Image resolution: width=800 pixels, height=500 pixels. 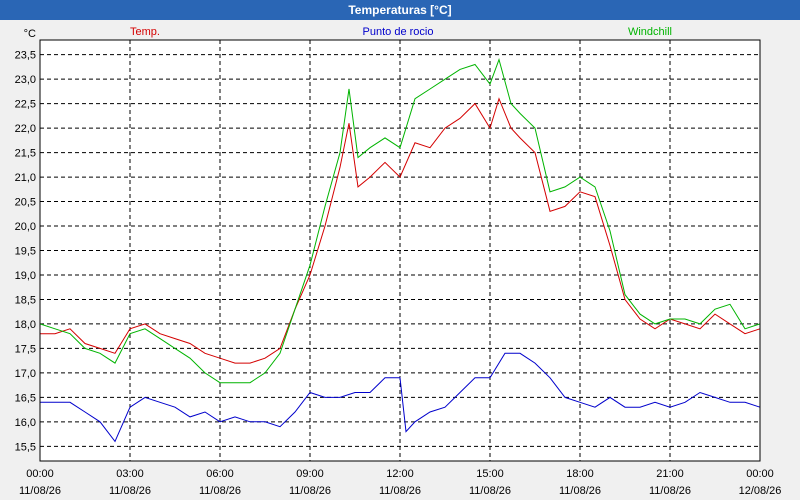 I want to click on x-tick-label: 03:00, so click(x=130, y=474).